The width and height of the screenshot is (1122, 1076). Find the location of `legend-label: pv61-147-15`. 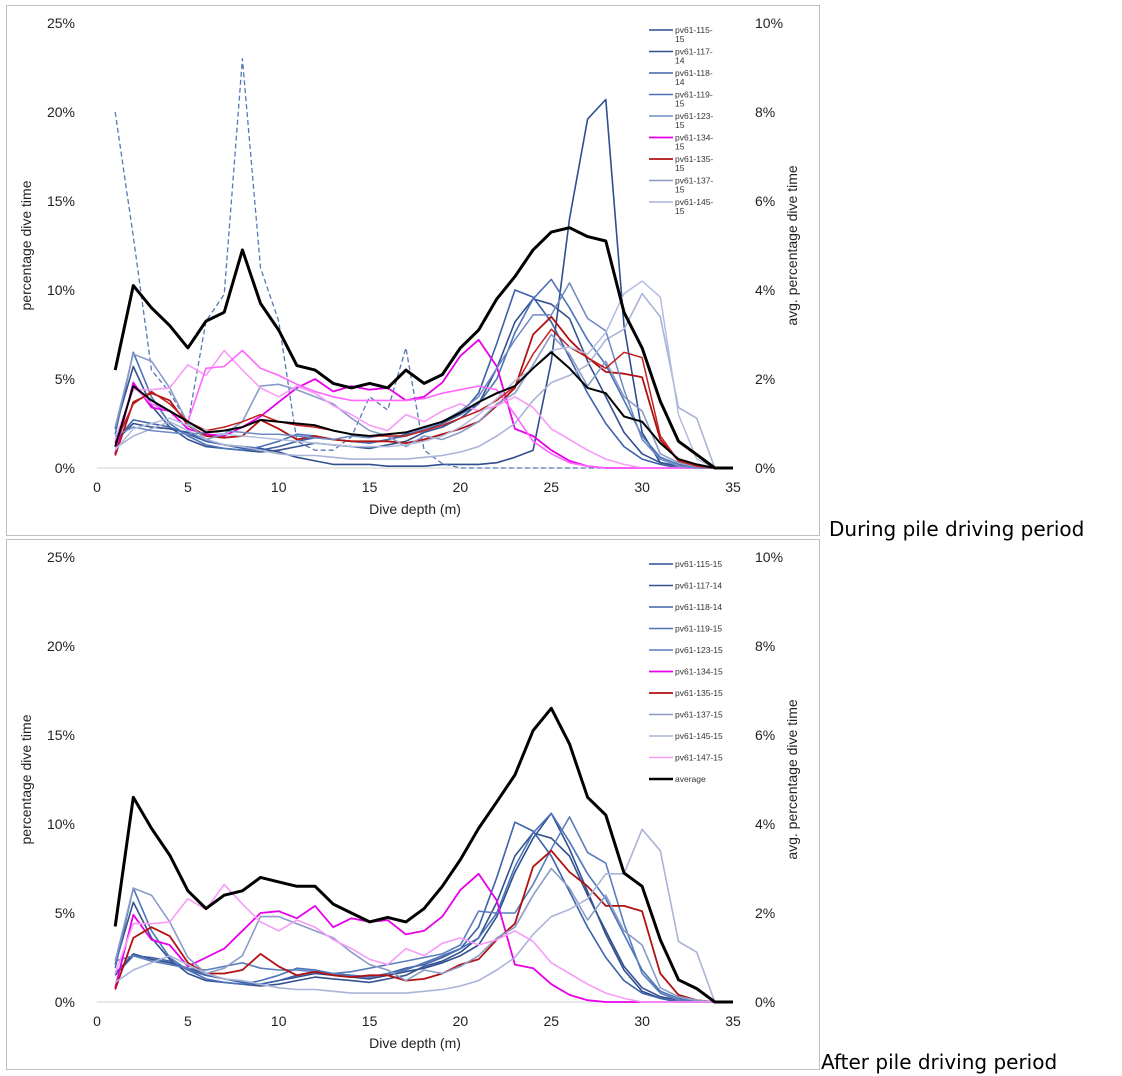

legend-label: pv61-147-15 is located at coordinates (699, 758).